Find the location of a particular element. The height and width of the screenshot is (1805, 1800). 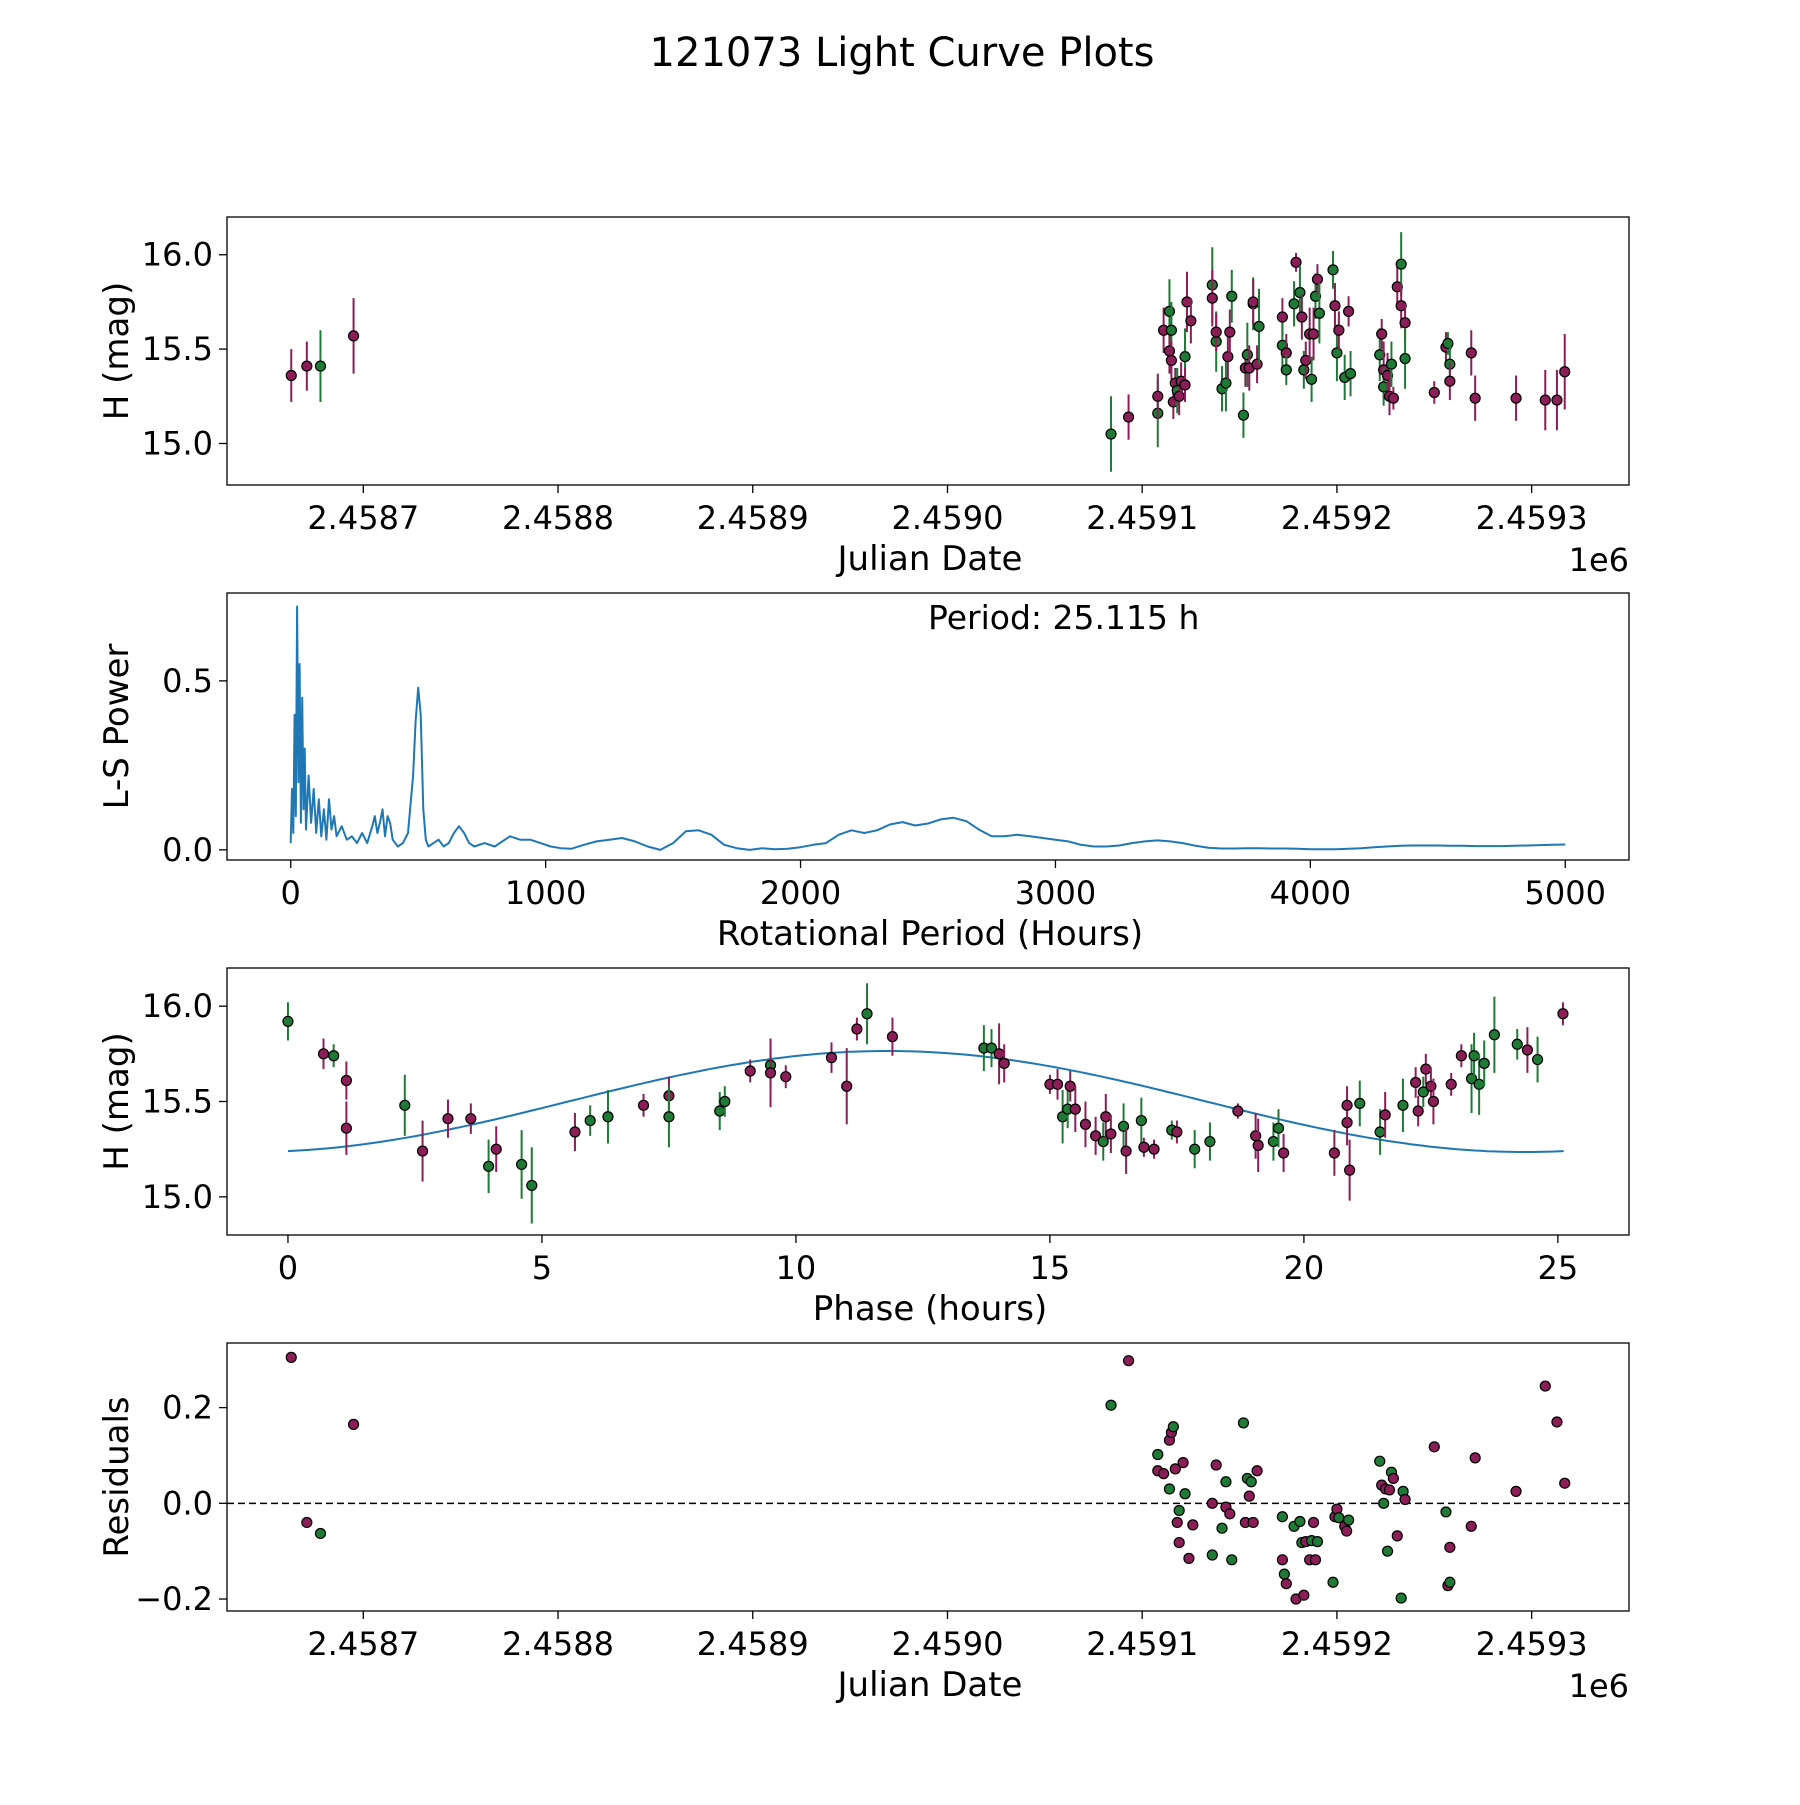

x-tick-label: 2.4588 is located at coordinates (558, 1644).